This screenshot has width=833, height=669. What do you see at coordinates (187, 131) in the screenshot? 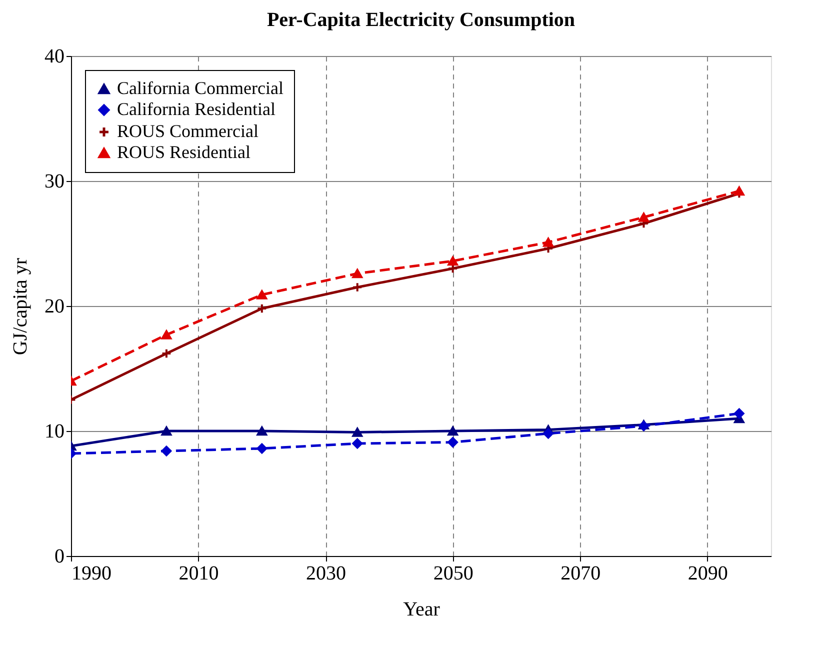
I see `legend-label: ROUS Commercial` at bounding box center [187, 131].